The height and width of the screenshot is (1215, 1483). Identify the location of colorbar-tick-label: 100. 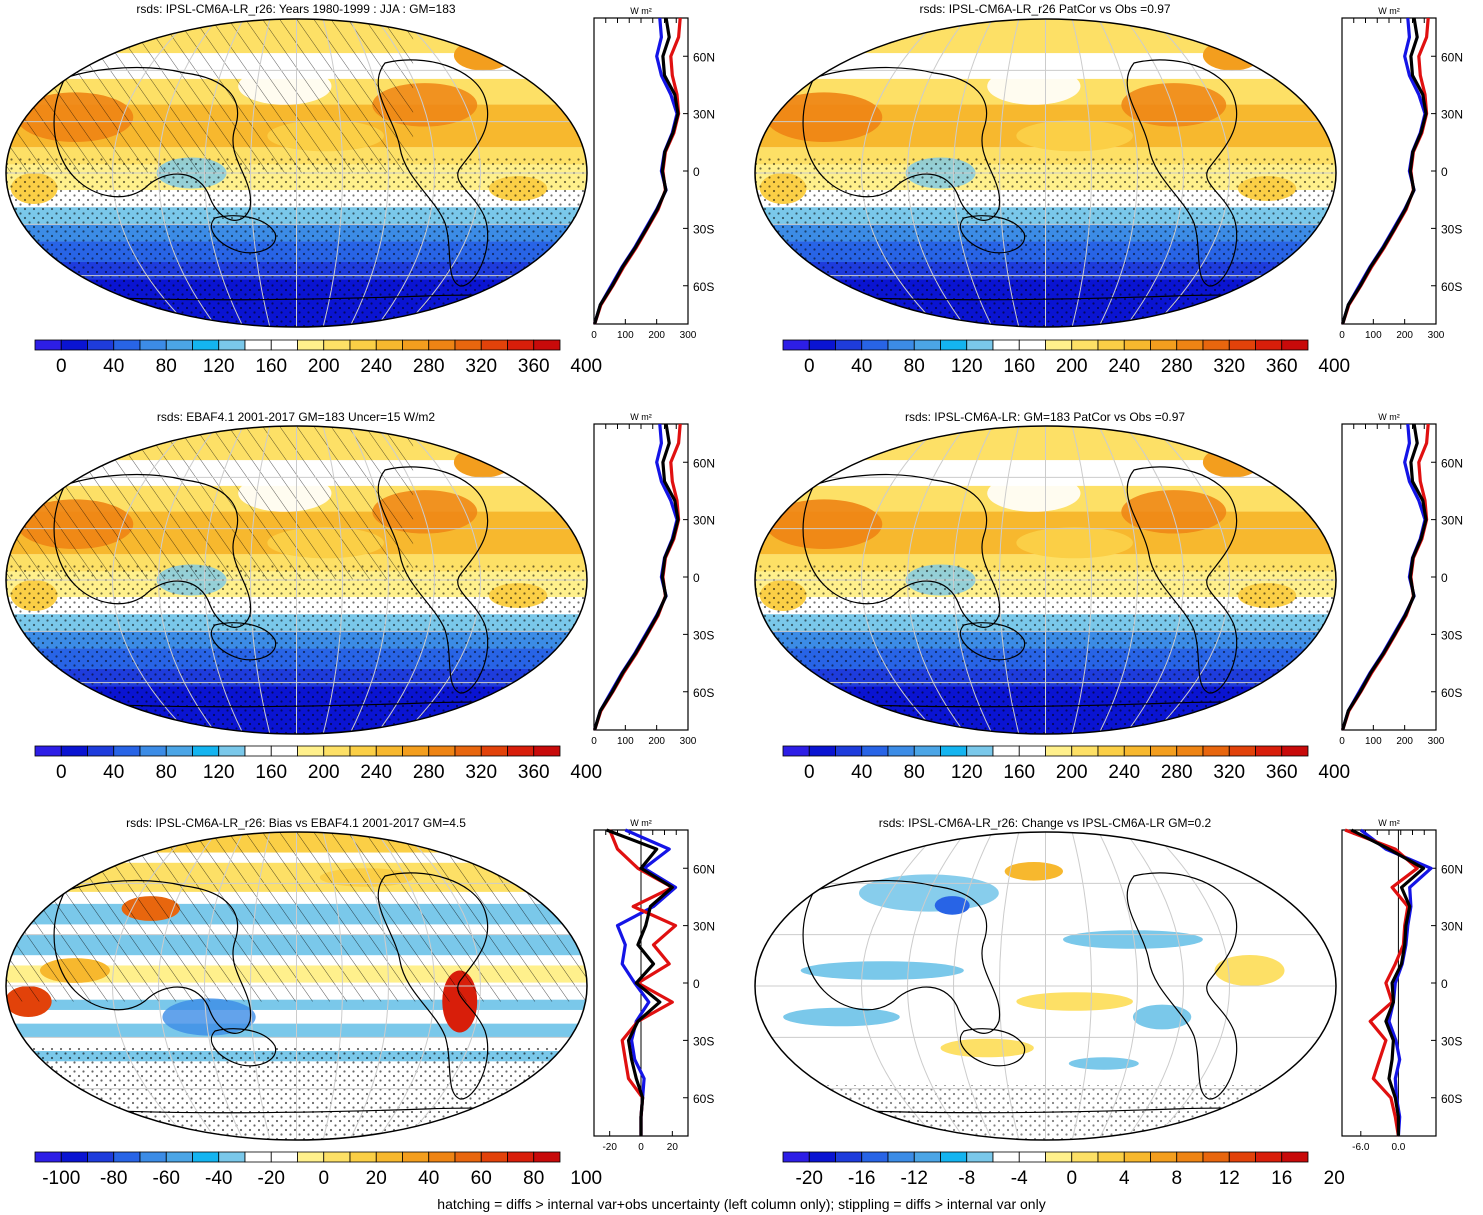
(586, 1178).